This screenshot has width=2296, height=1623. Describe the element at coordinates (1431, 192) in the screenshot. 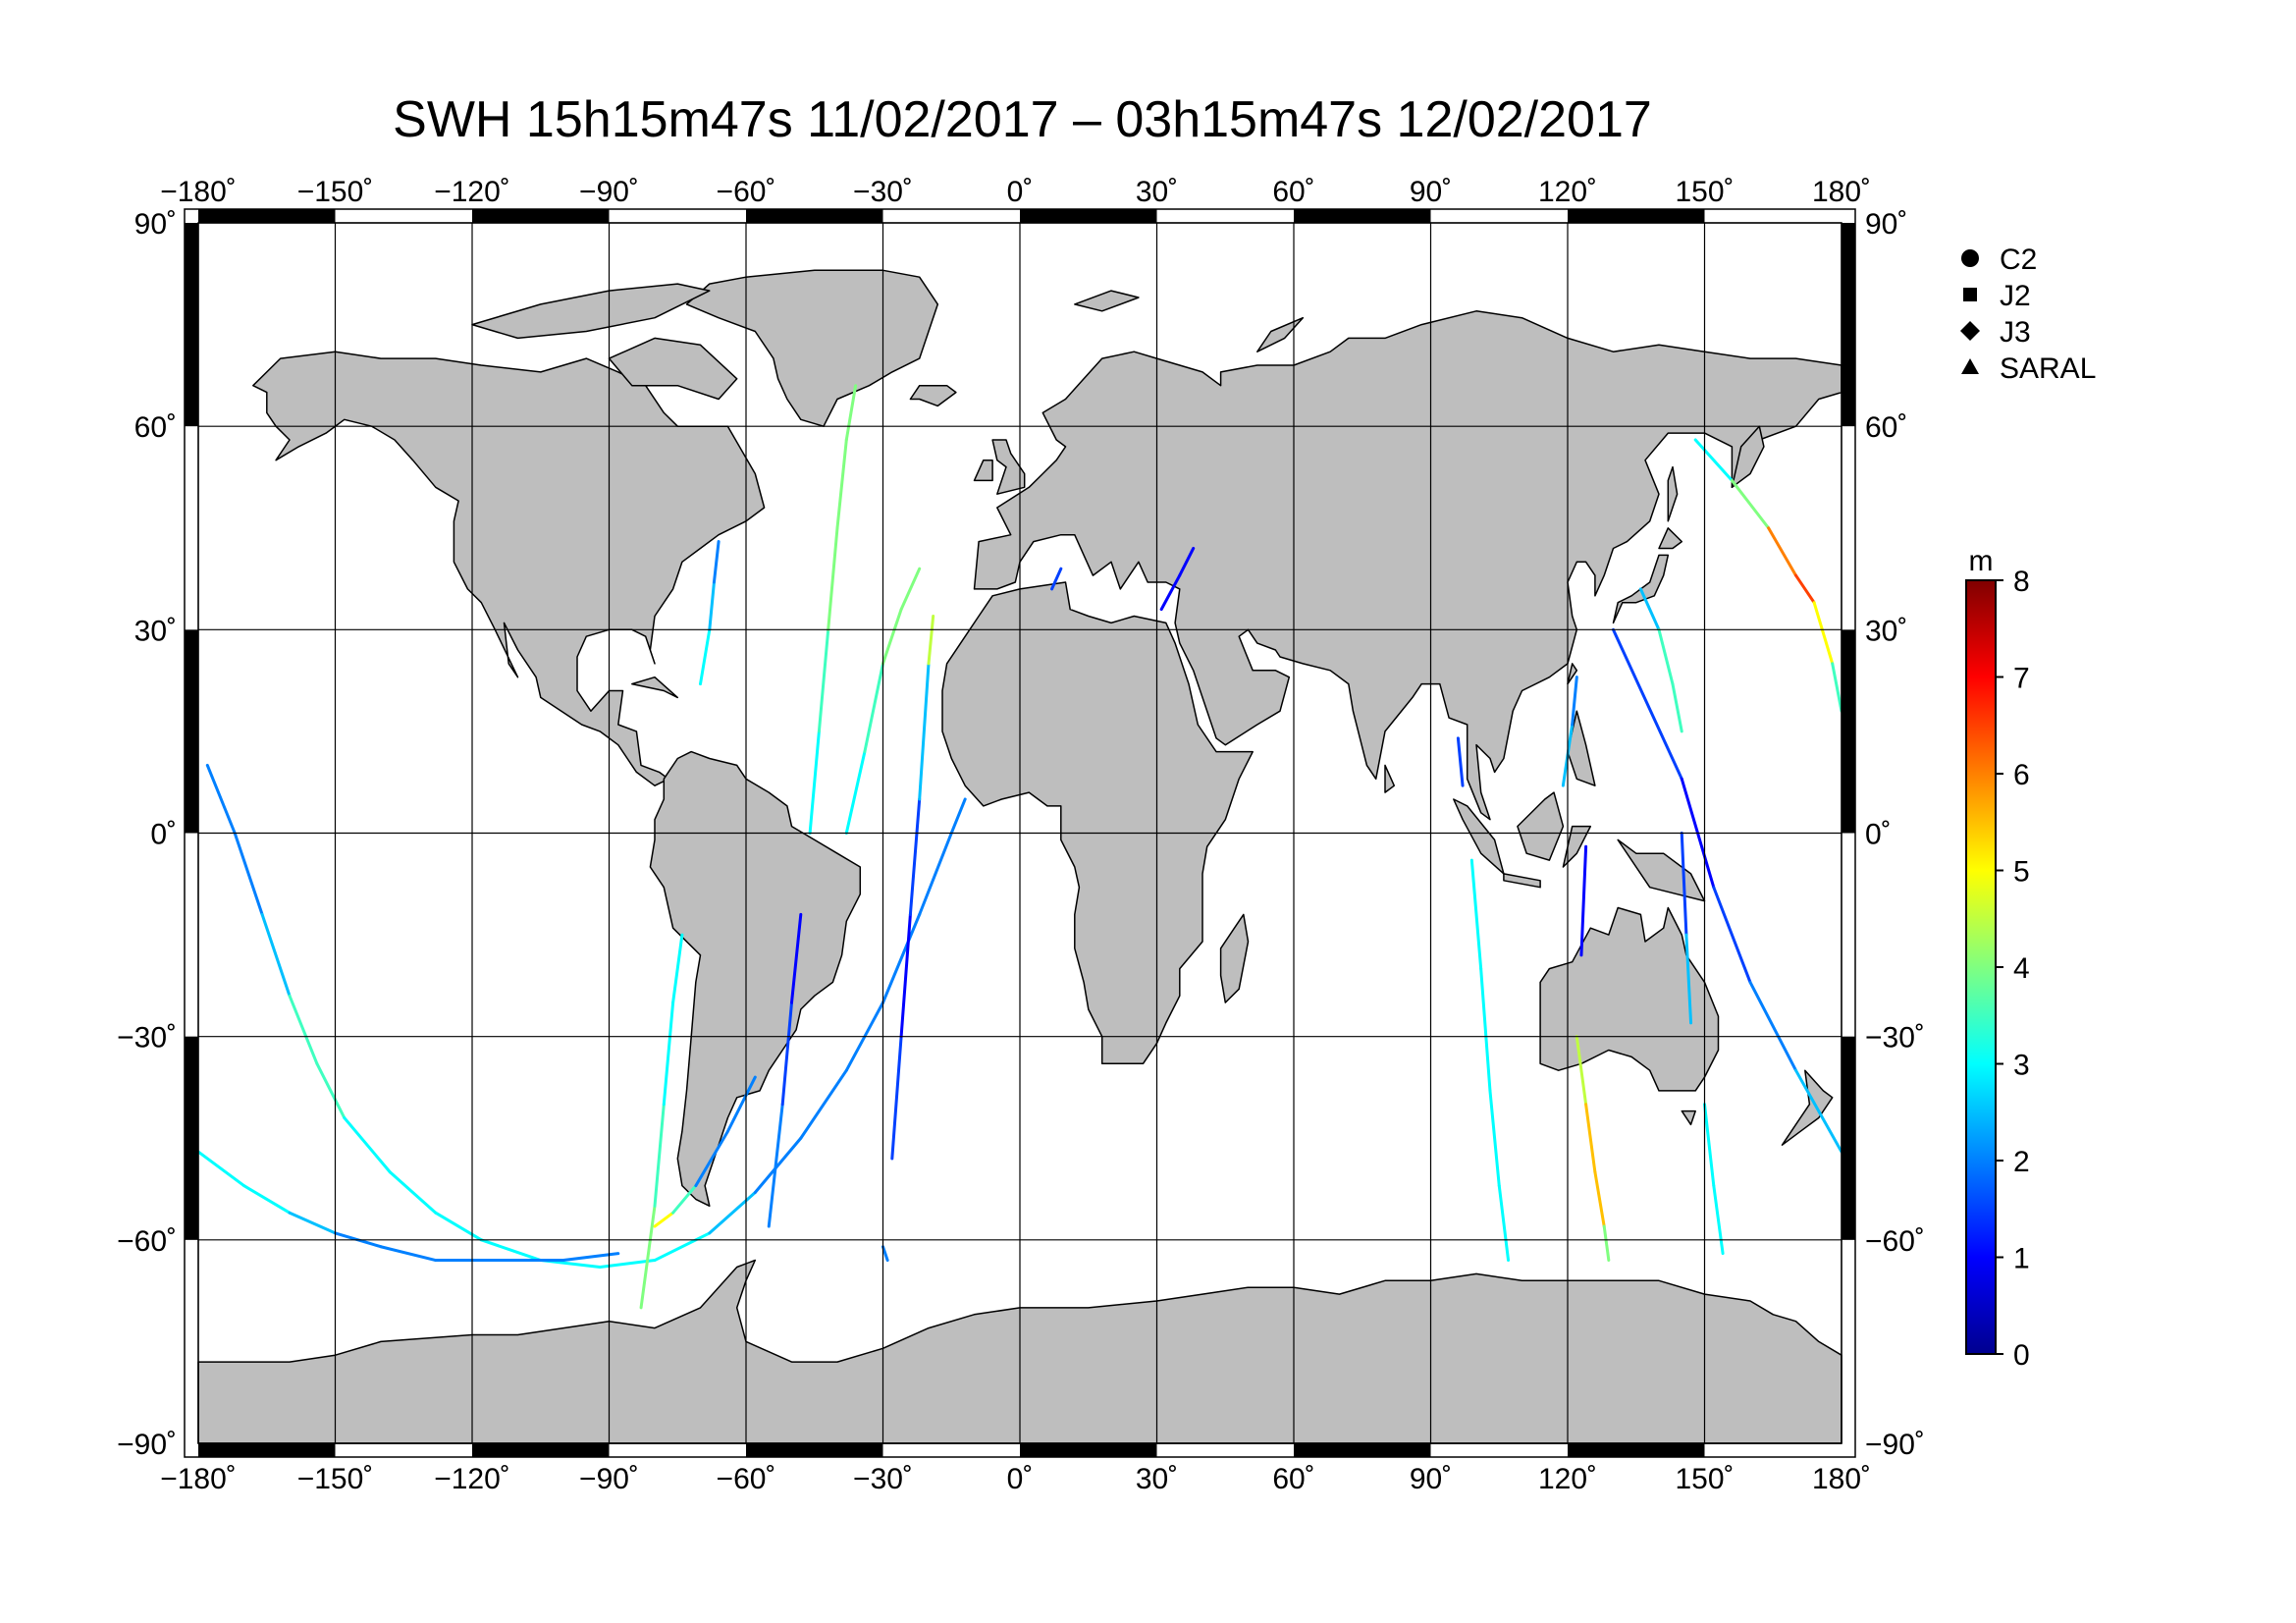

I see `lon-tick-label: 90˚` at that location.